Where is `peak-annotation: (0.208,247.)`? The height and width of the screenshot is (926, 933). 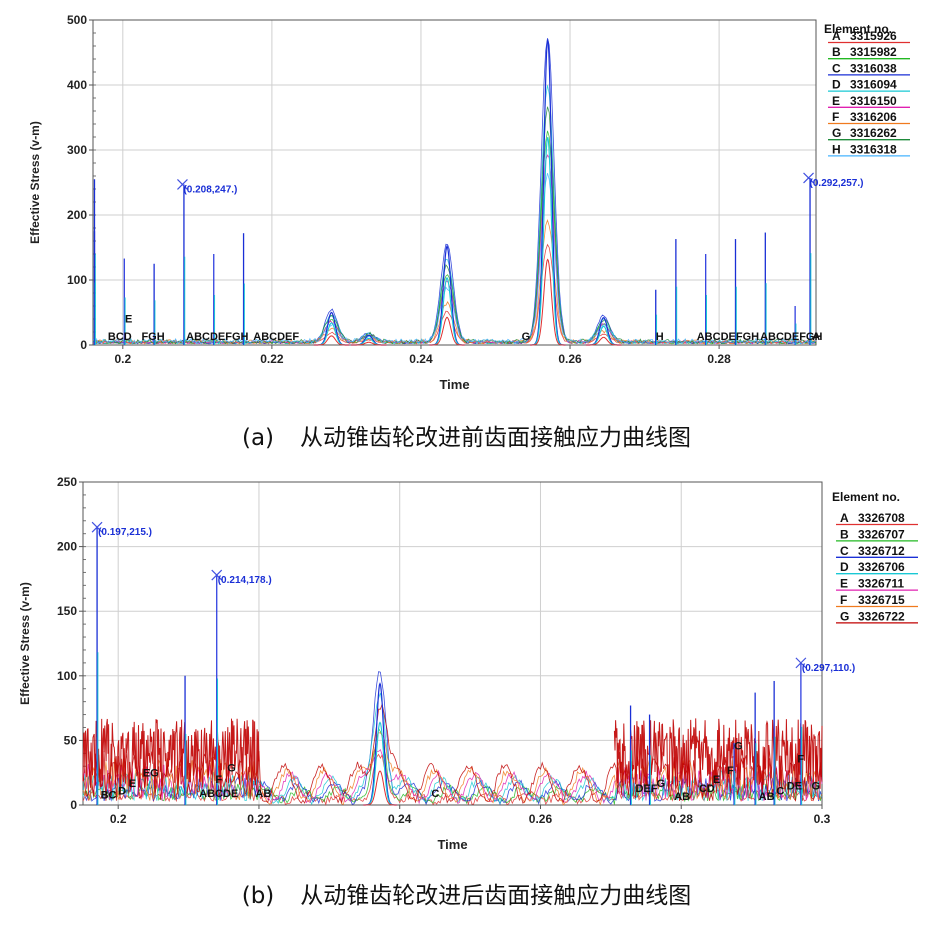 peak-annotation: (0.208,247.) is located at coordinates (210, 189).